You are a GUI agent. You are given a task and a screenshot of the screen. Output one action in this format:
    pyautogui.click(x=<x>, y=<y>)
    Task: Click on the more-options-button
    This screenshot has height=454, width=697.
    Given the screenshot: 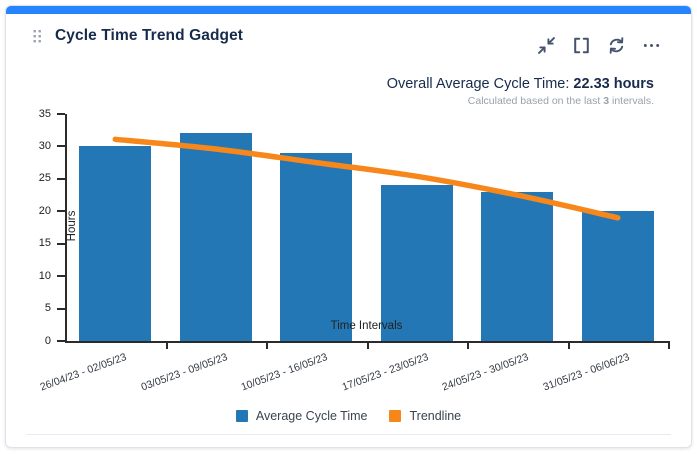 What is the action you would take?
    pyautogui.click(x=651, y=45)
    